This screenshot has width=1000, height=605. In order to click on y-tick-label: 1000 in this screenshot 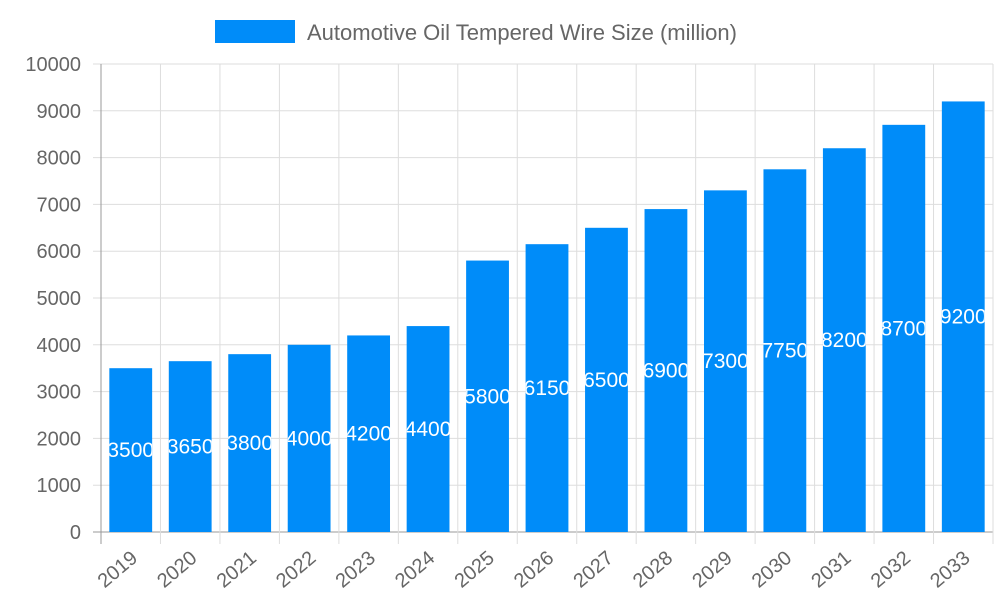, I will do `click(59, 486)`.